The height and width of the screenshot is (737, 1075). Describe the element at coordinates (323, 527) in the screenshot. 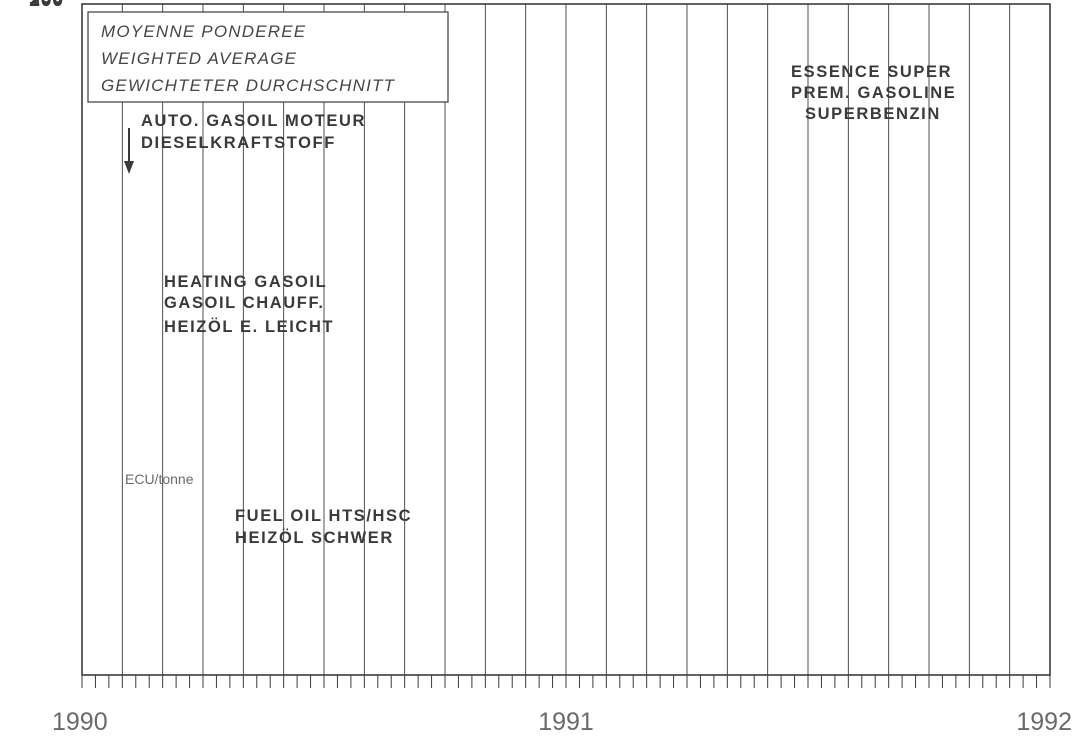

I see `label-fuel-oil: FUEL OIL HTS/HSC HEIZÖL SCHWER` at that location.